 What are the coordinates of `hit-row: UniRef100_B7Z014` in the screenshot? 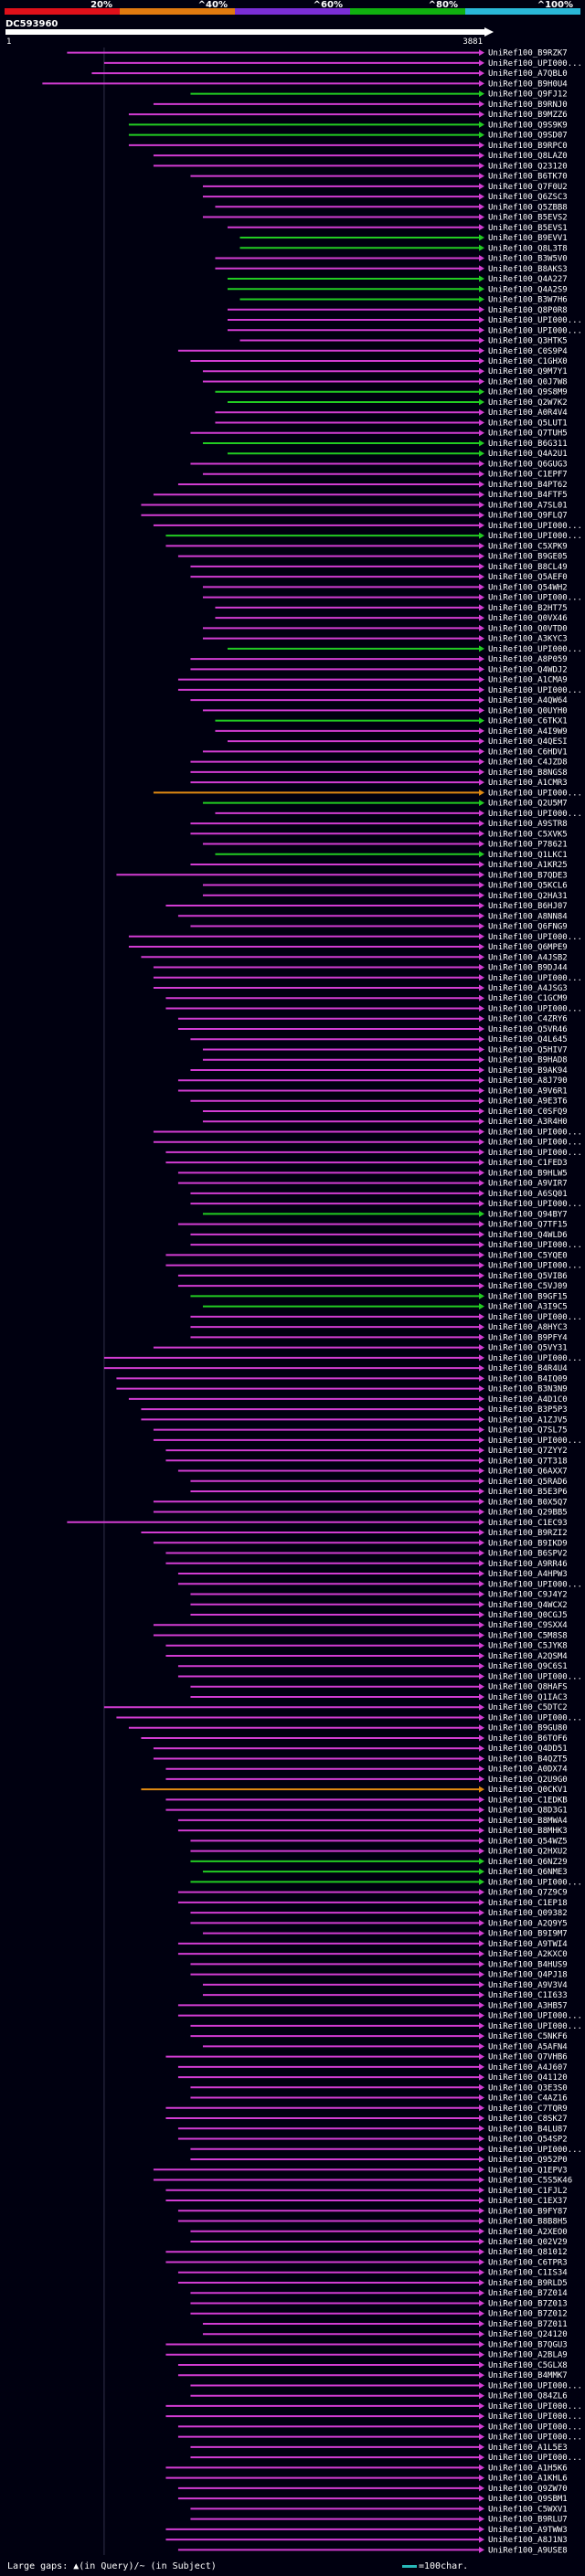 It's located at (379, 2293).